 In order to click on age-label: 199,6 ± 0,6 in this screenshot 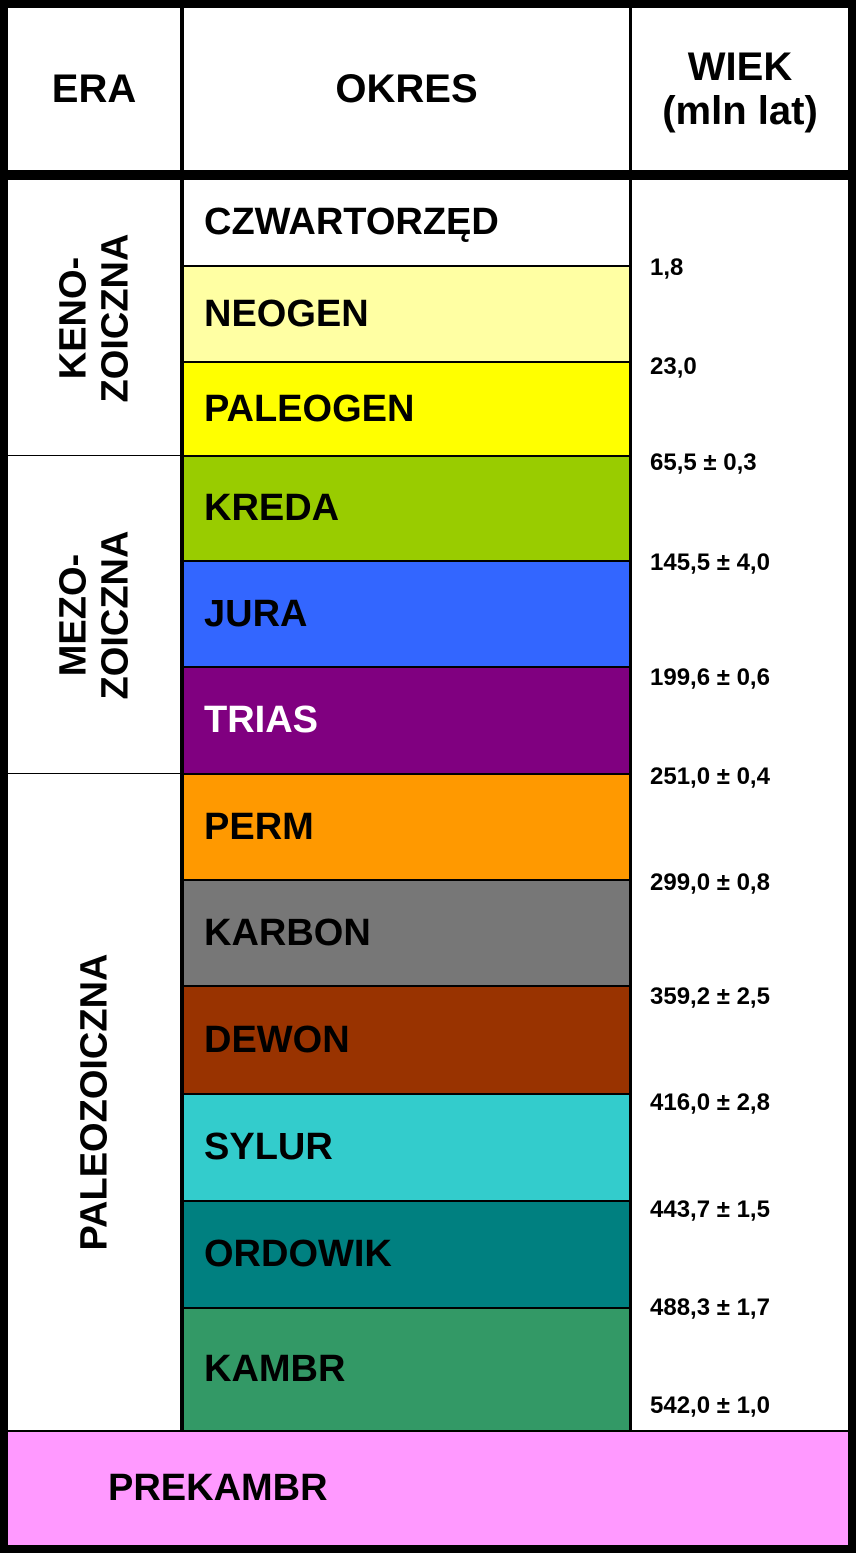, I will do `click(710, 677)`.